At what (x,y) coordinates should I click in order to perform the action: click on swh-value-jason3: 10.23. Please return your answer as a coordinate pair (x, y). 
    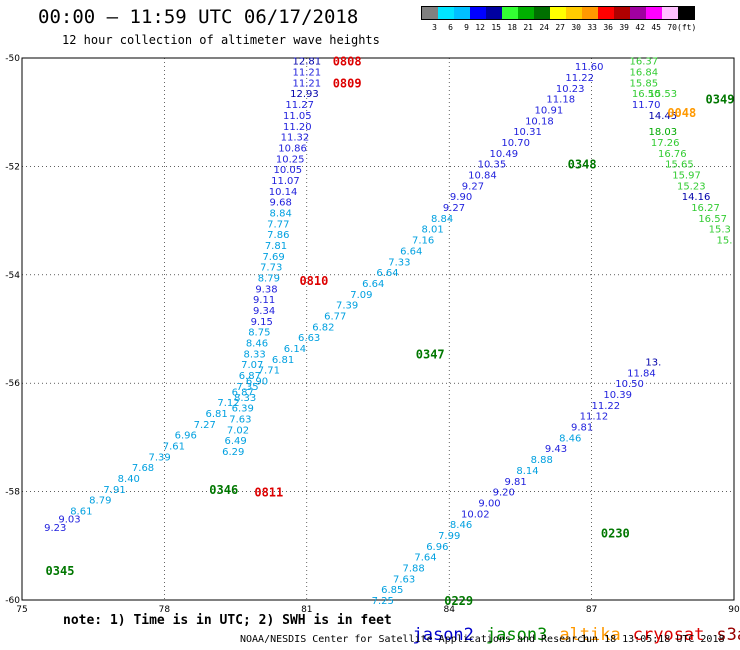
    Looking at the image, I should click on (570, 89).